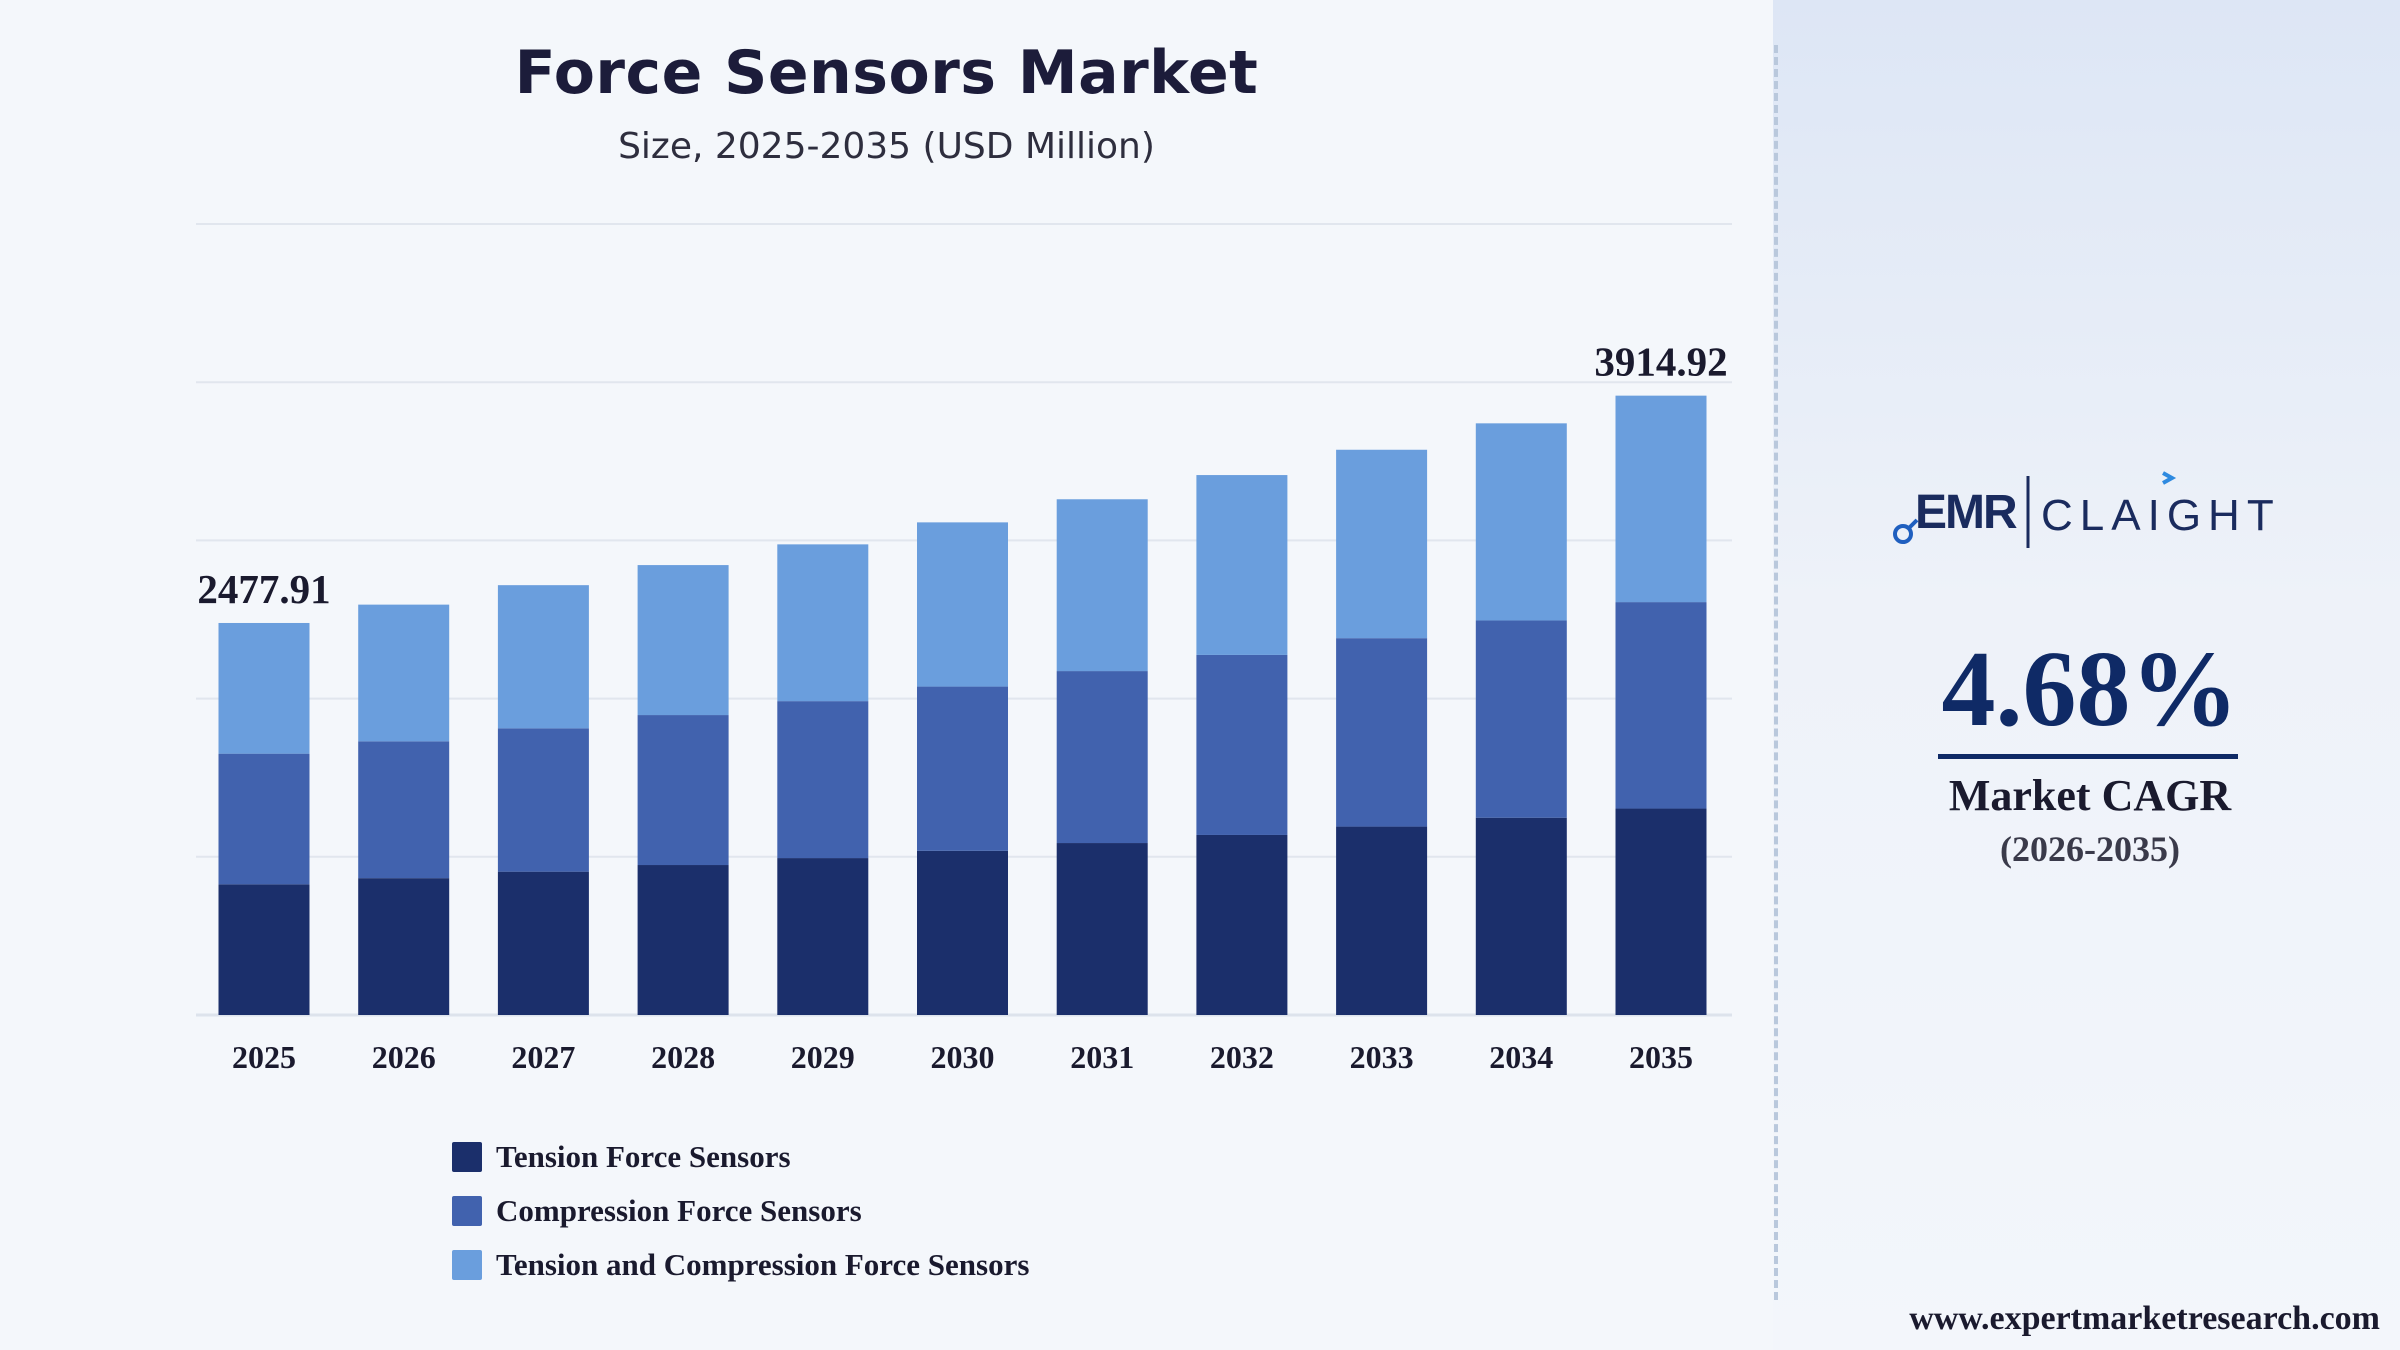 The height and width of the screenshot is (1350, 2400). I want to click on x-tick-label-2025: 2025, so click(264, 1057).